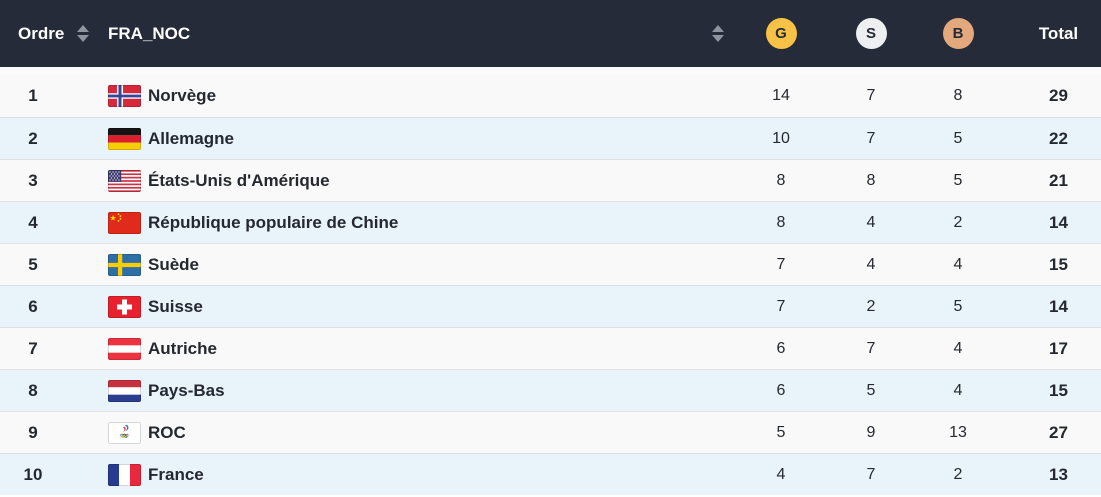 Image resolution: width=1101 pixels, height=497 pixels. I want to click on column-header-noc: FRA_NOC, so click(422, 34).